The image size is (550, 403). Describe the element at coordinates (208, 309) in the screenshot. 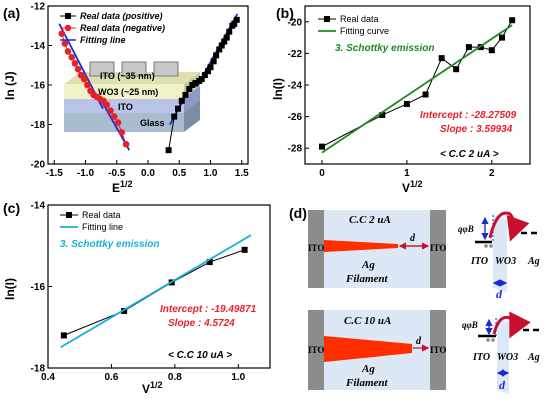

I see `panel-c-intercept: Intercept : -19.49871` at that location.